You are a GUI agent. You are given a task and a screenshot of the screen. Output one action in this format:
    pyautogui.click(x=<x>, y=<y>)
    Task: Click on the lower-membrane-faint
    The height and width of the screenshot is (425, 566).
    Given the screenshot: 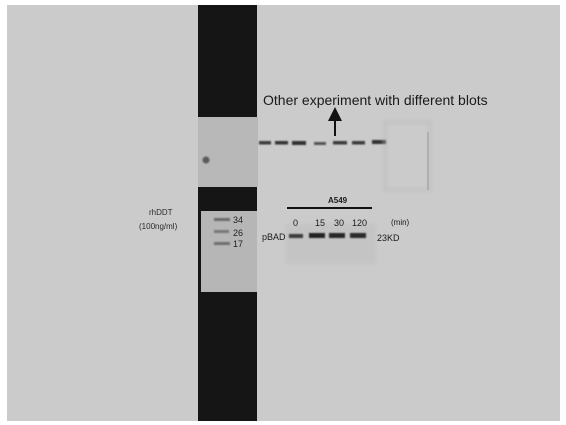 What is the action you would take?
    pyautogui.click(x=331, y=244)
    